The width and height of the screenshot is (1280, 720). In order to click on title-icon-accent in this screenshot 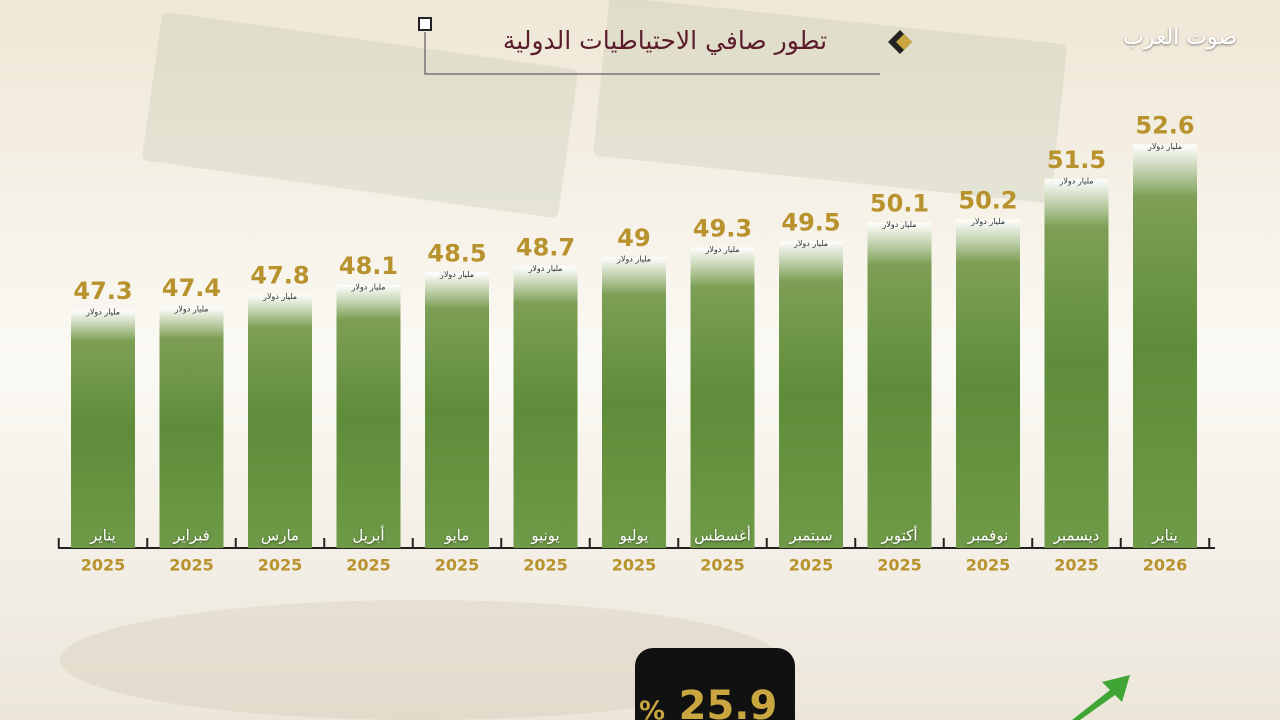, I will do `click(904, 42)`.